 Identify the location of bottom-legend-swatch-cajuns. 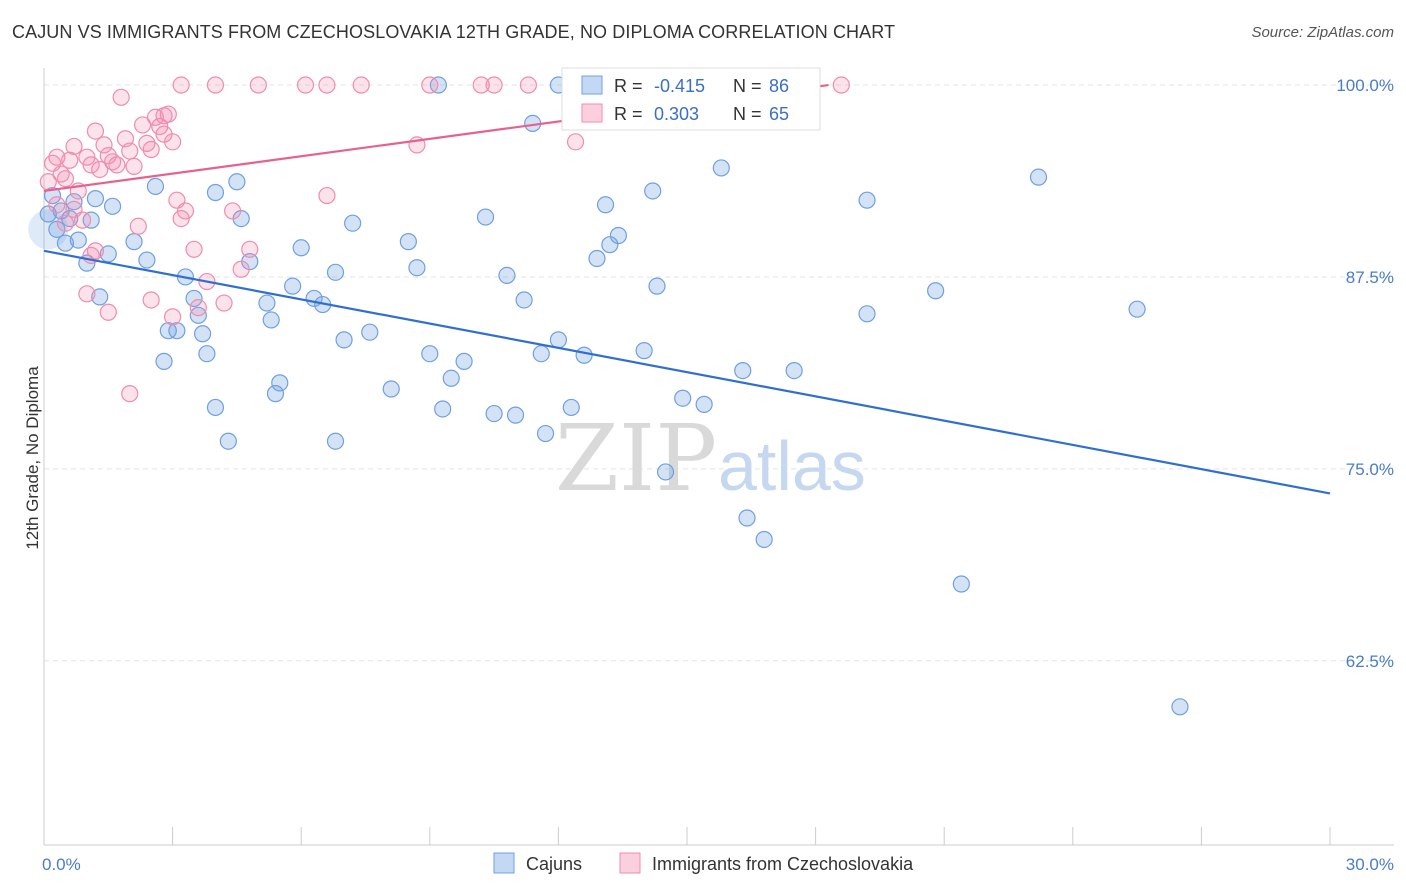
(504, 863).